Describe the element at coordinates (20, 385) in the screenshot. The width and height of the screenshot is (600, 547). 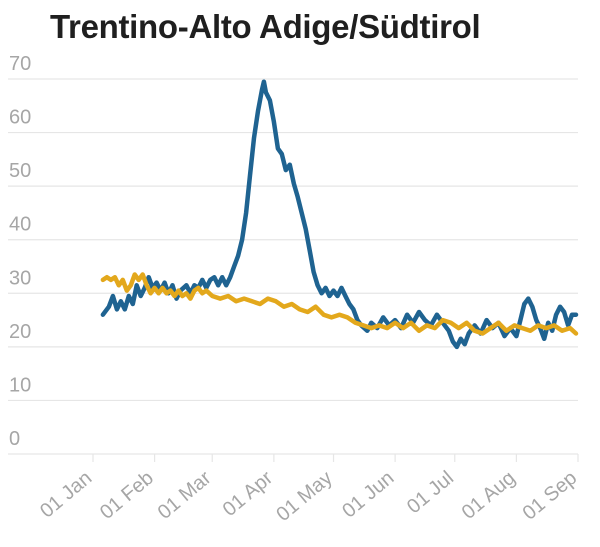
I see `y-tick-label: 10` at that location.